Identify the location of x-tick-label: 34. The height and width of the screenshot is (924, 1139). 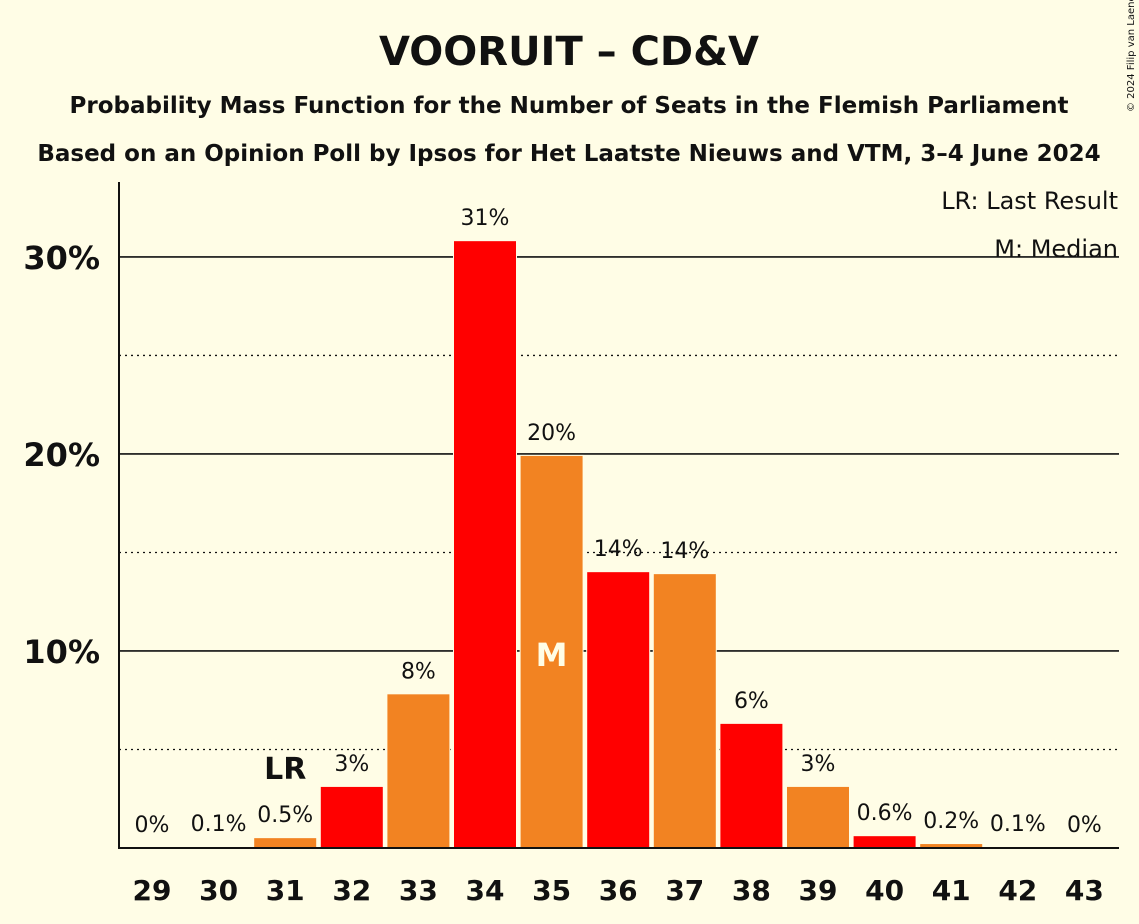
(485, 890).